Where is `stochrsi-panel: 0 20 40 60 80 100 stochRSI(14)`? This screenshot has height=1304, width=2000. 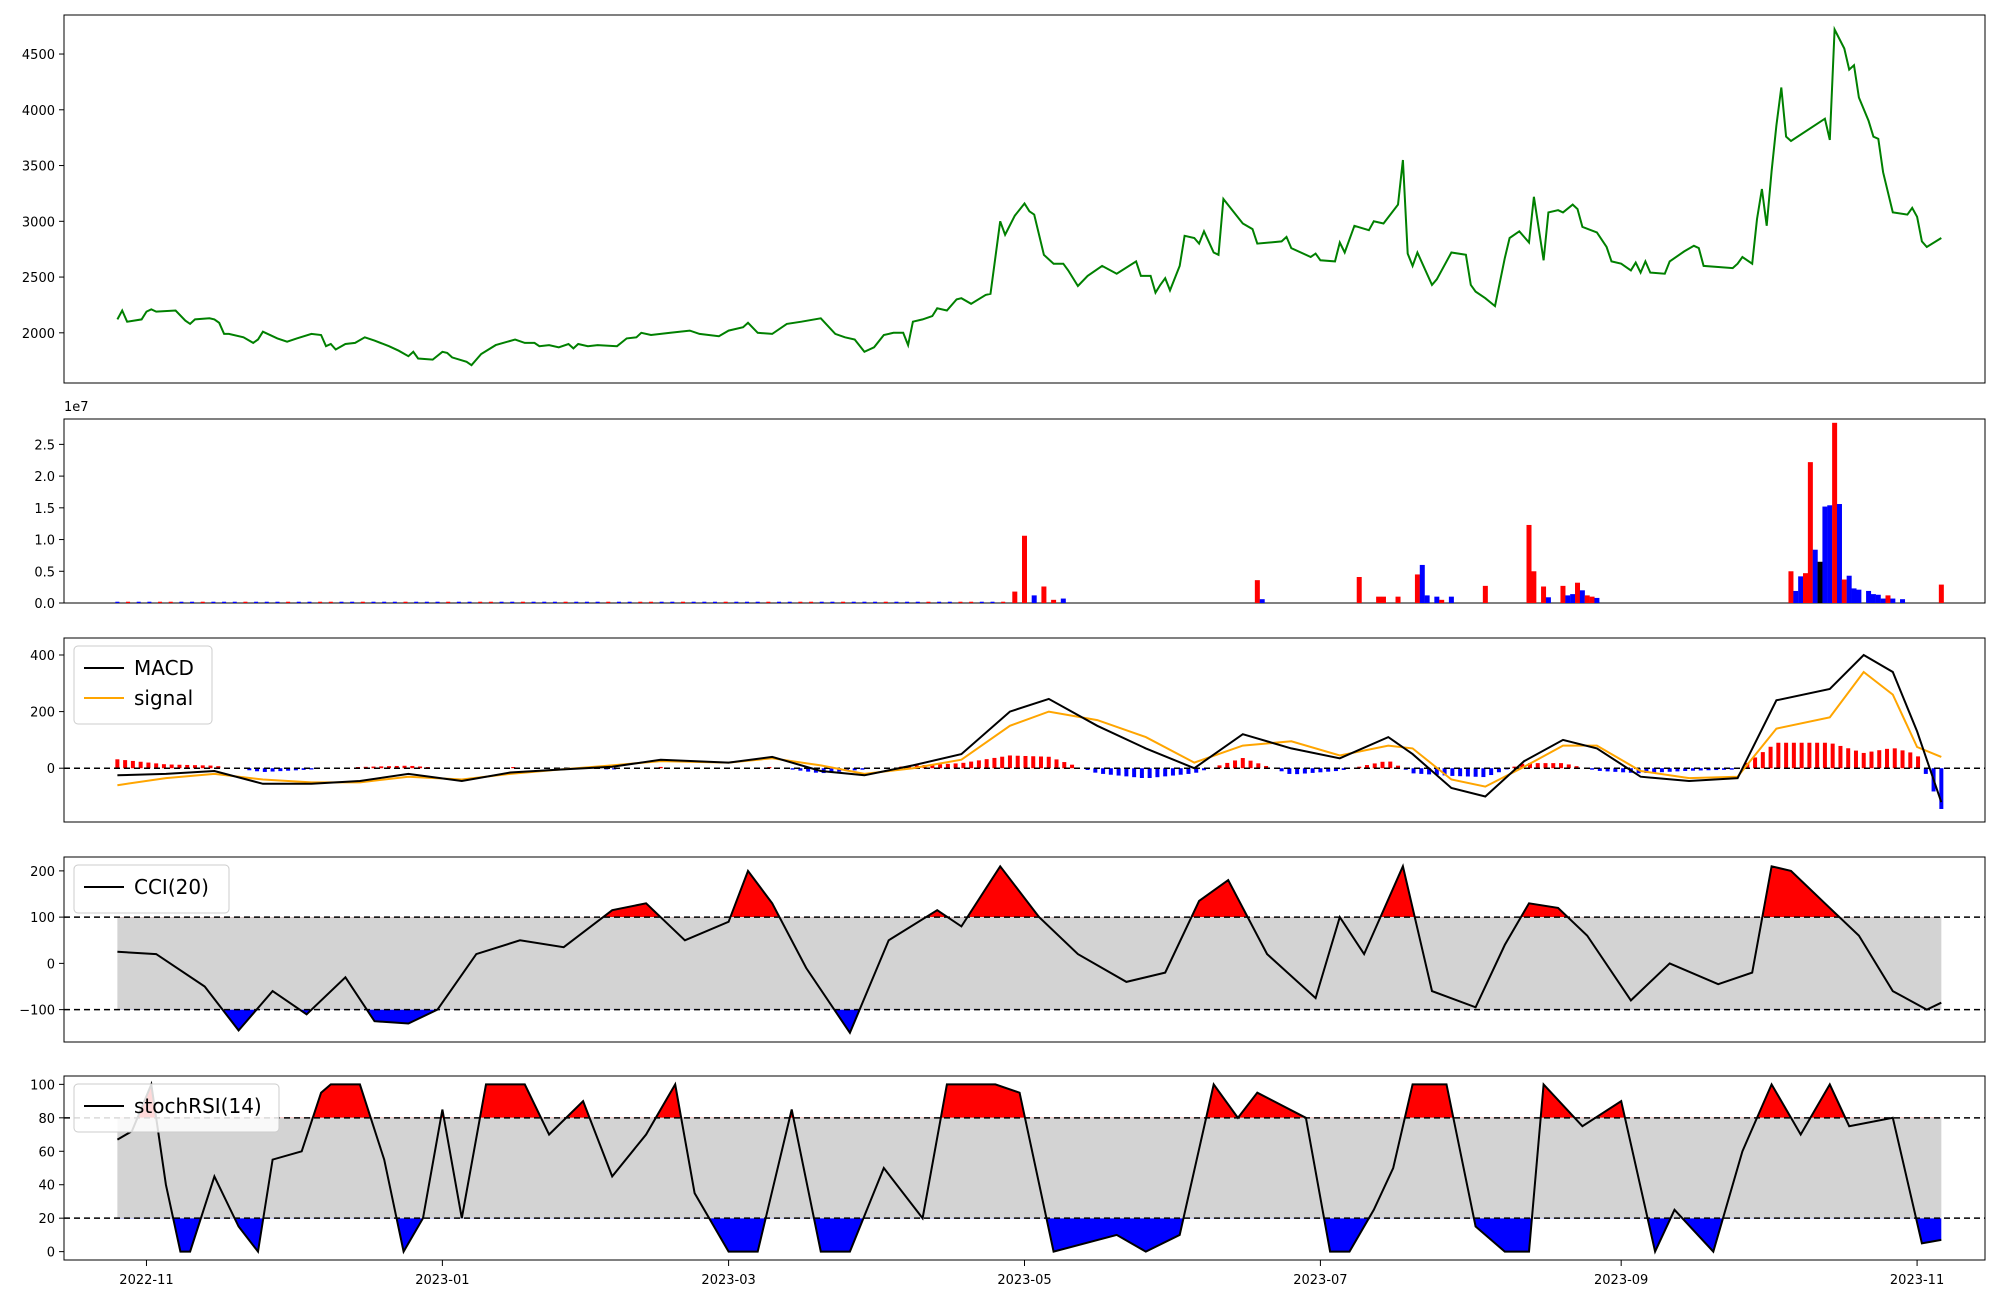 stochrsi-panel: 0 20 40 60 80 100 stochRSI(14) is located at coordinates (1008, 1168).